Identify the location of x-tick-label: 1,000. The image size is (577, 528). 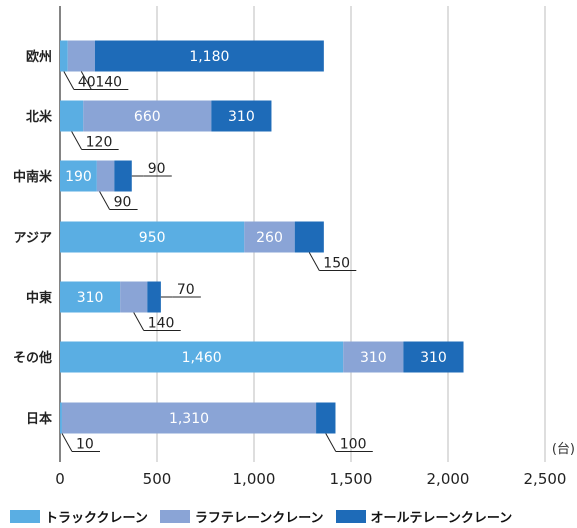
(254, 479).